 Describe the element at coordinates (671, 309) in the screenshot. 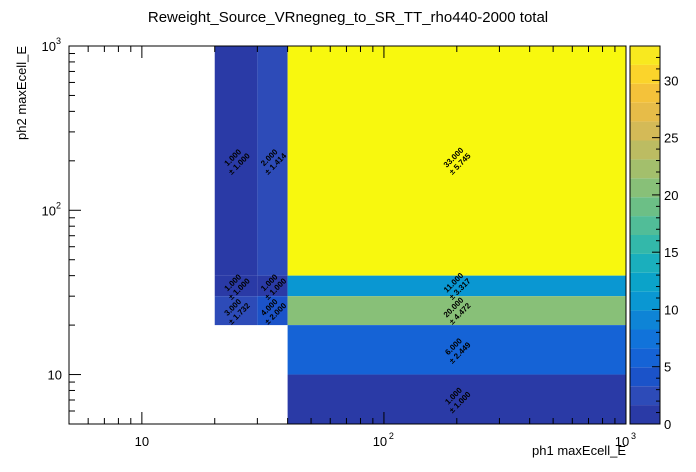

I see `z-tick-label: 10` at that location.